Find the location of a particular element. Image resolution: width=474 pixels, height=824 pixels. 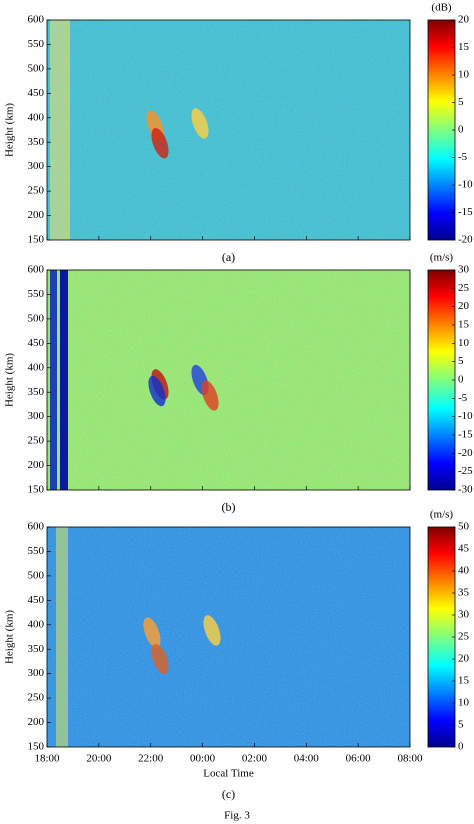

colorbar-tick-label: 35 is located at coordinates (464, 593).